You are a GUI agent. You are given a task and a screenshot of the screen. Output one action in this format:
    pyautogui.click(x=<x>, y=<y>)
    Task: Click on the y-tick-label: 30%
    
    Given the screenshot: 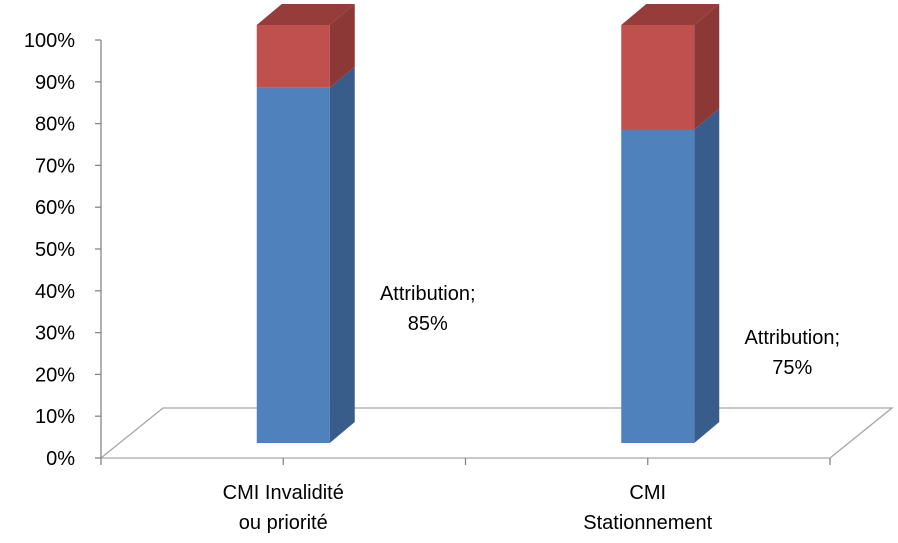 What is the action you would take?
    pyautogui.click(x=55, y=334)
    